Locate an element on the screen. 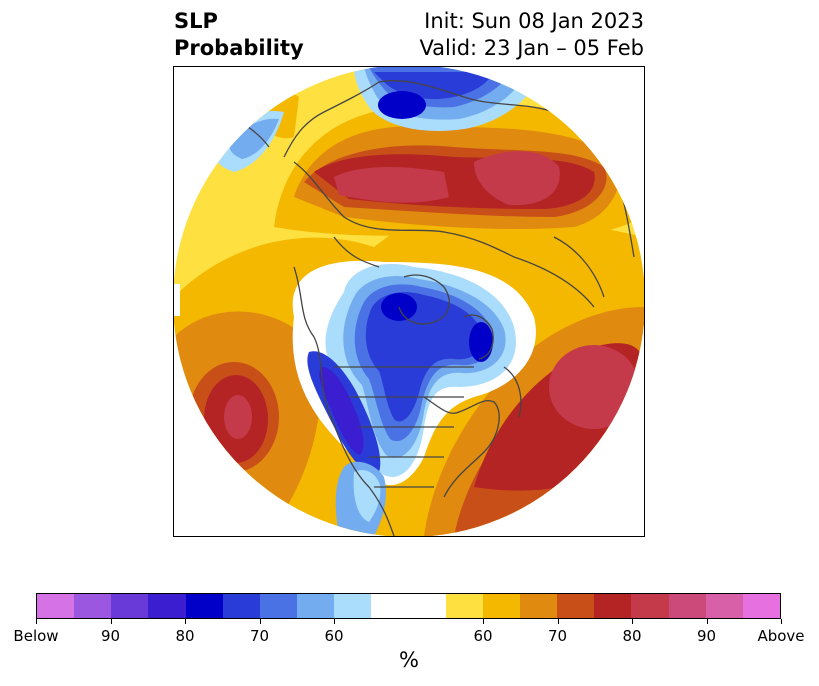 This screenshot has height=686, width=819. title-variable: SLP is located at coordinates (196, 21).